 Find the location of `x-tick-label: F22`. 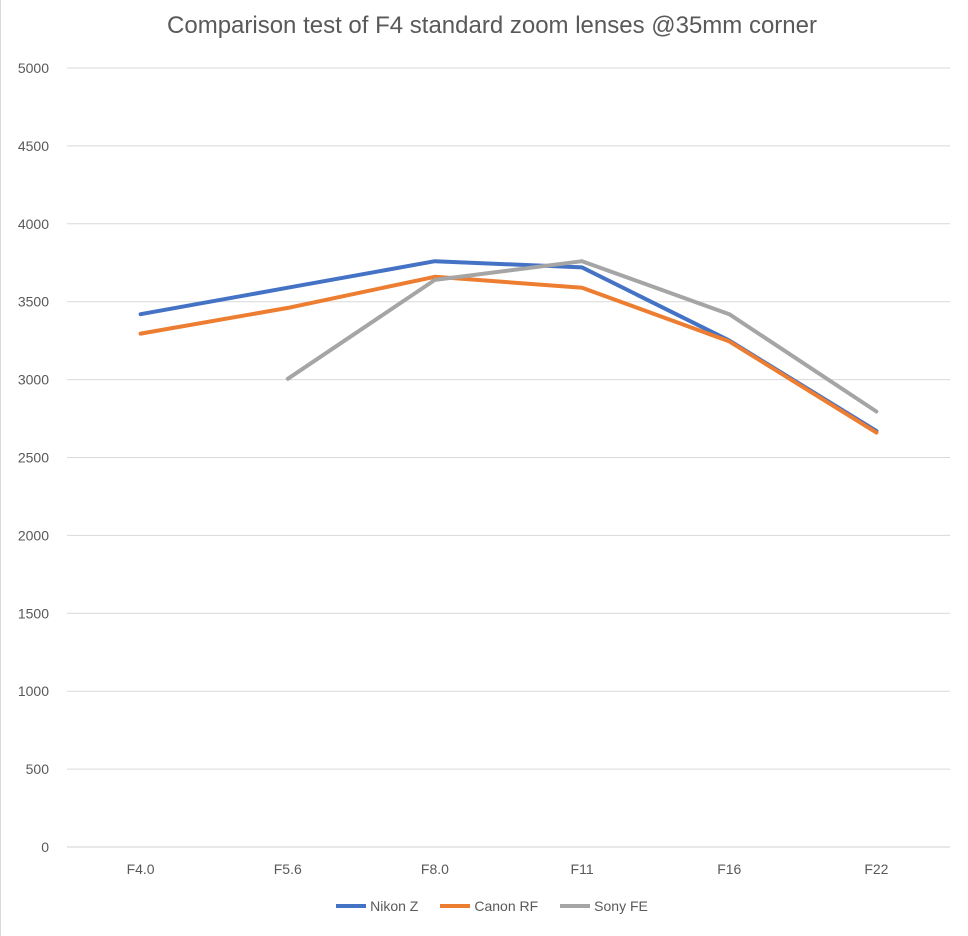

x-tick-label: F22 is located at coordinates (876, 869).